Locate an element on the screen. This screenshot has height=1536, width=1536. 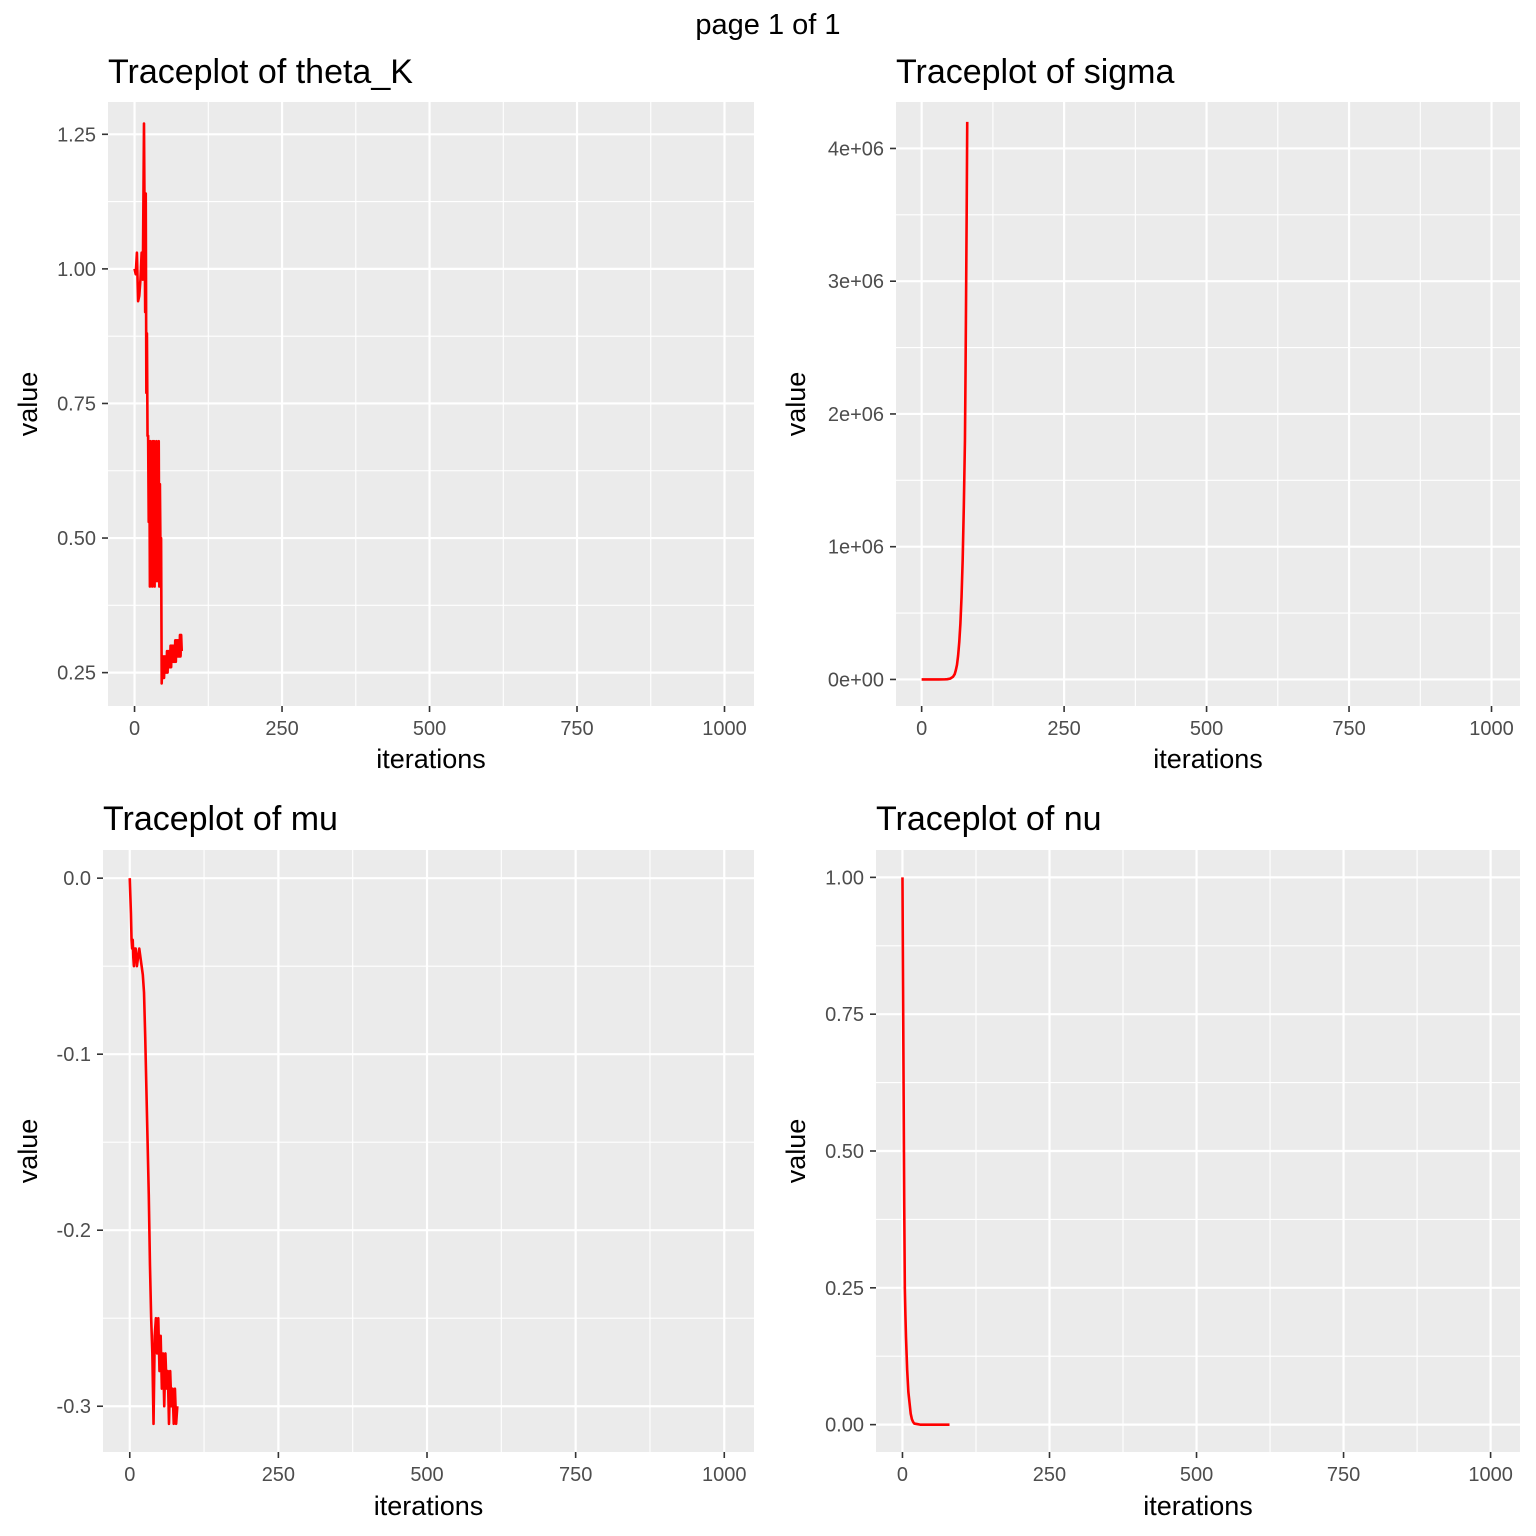
y-tick-label: -0.2 is located at coordinates (74, 1231).